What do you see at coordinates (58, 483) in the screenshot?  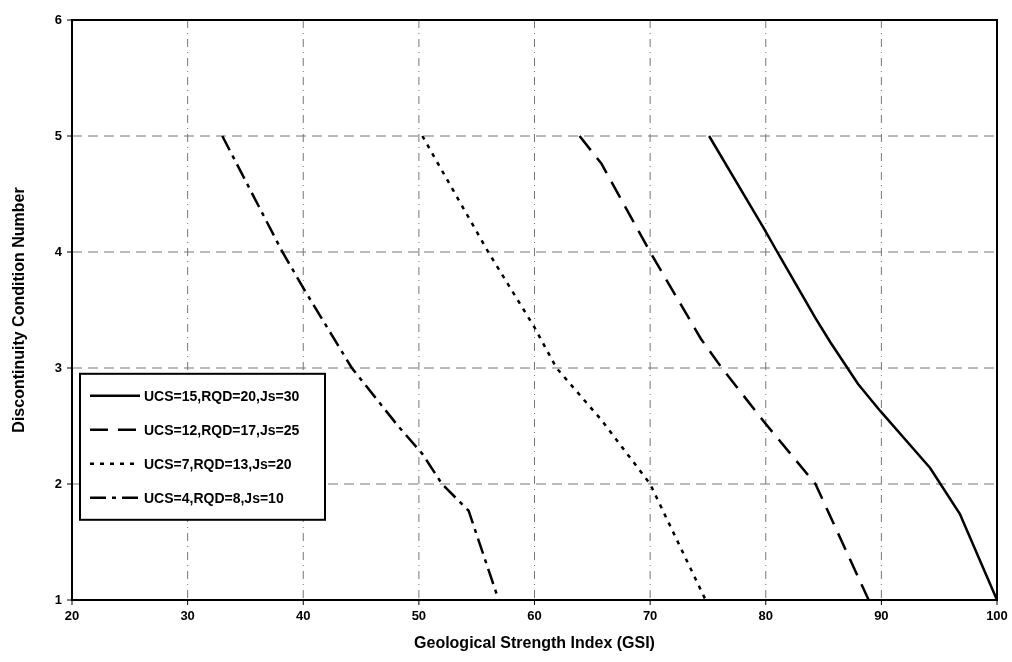 I see `y-tick-label: 2` at bounding box center [58, 483].